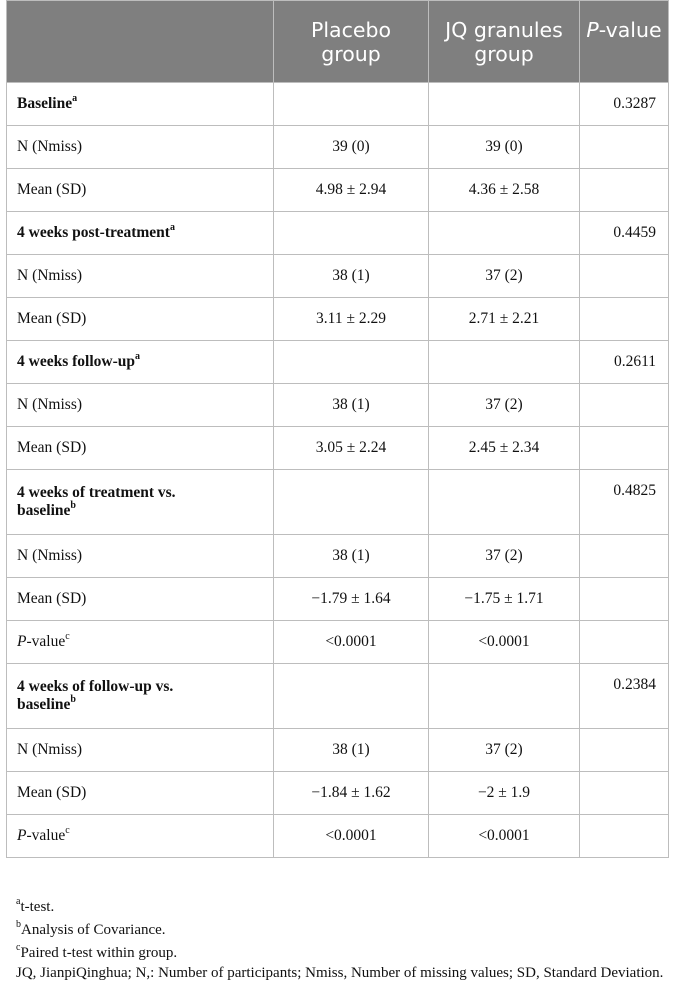  Describe the element at coordinates (351, 41) in the screenshot. I see `header-placebo-group: Placebo group` at that location.